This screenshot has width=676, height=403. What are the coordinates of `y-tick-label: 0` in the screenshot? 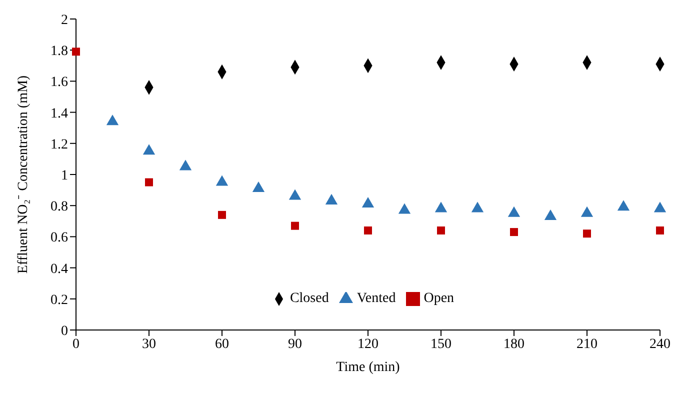 It's located at (64, 331).